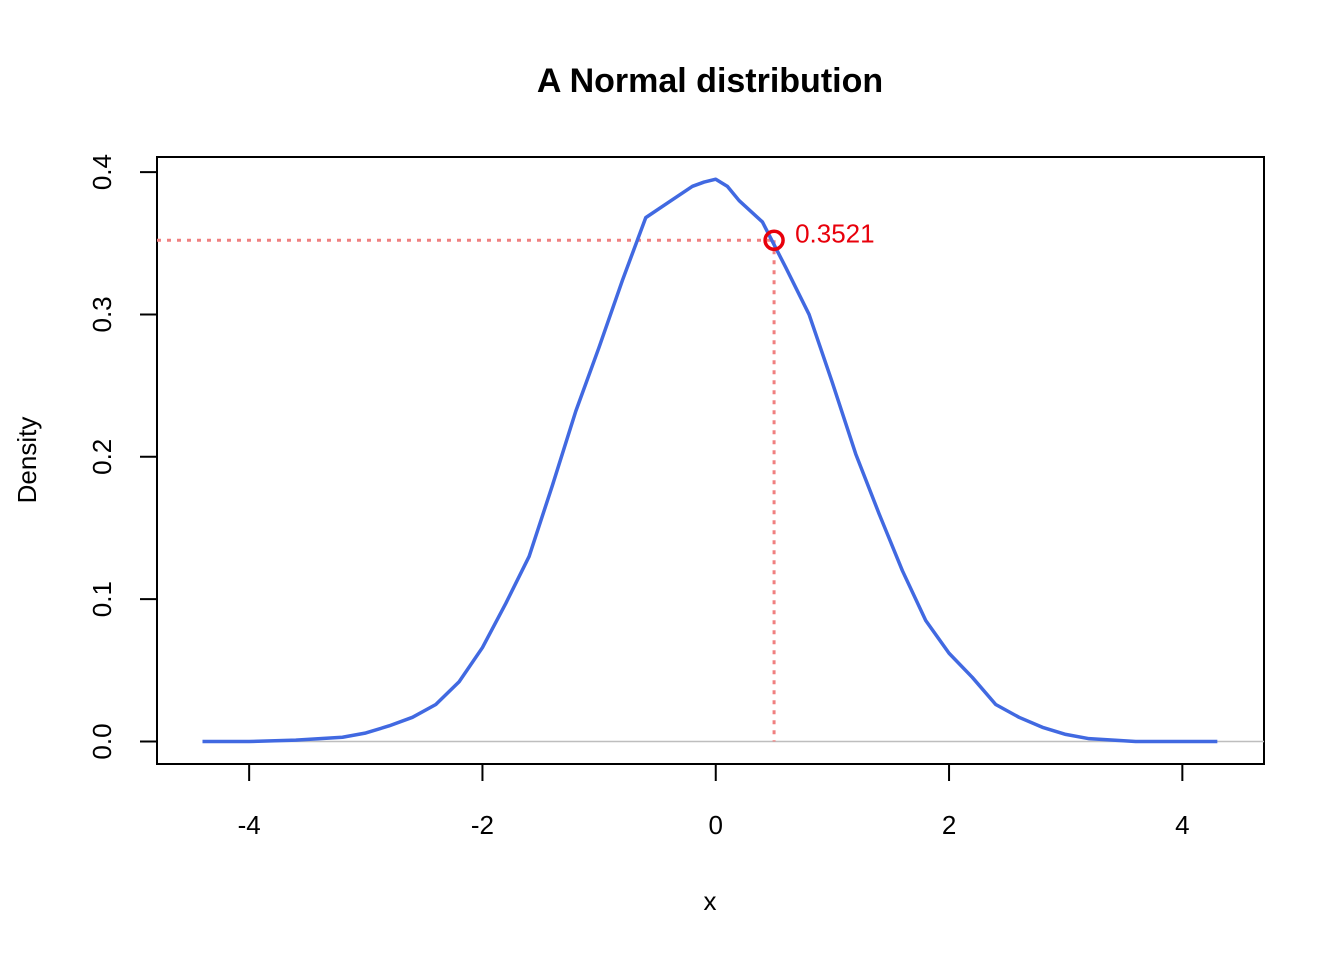 The height and width of the screenshot is (960, 1344). I want to click on x-axis: -4 -2 0 2 4, so click(714, 801).